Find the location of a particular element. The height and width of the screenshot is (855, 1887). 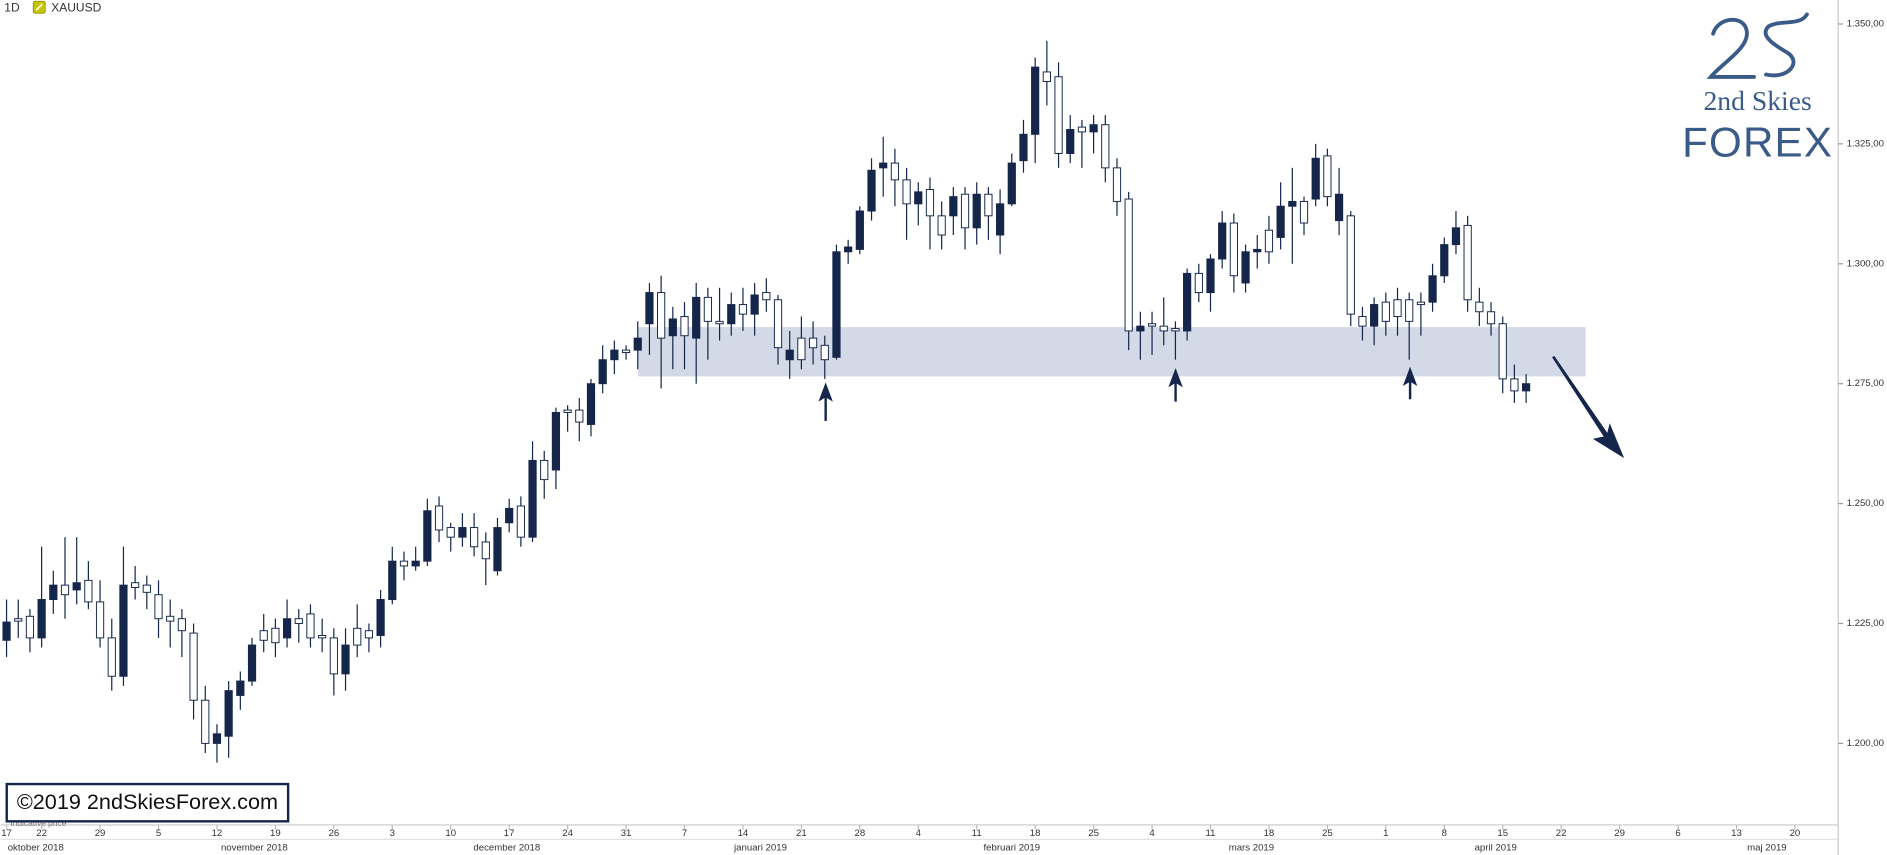

x-tick-label: 22 is located at coordinates (1561, 833).